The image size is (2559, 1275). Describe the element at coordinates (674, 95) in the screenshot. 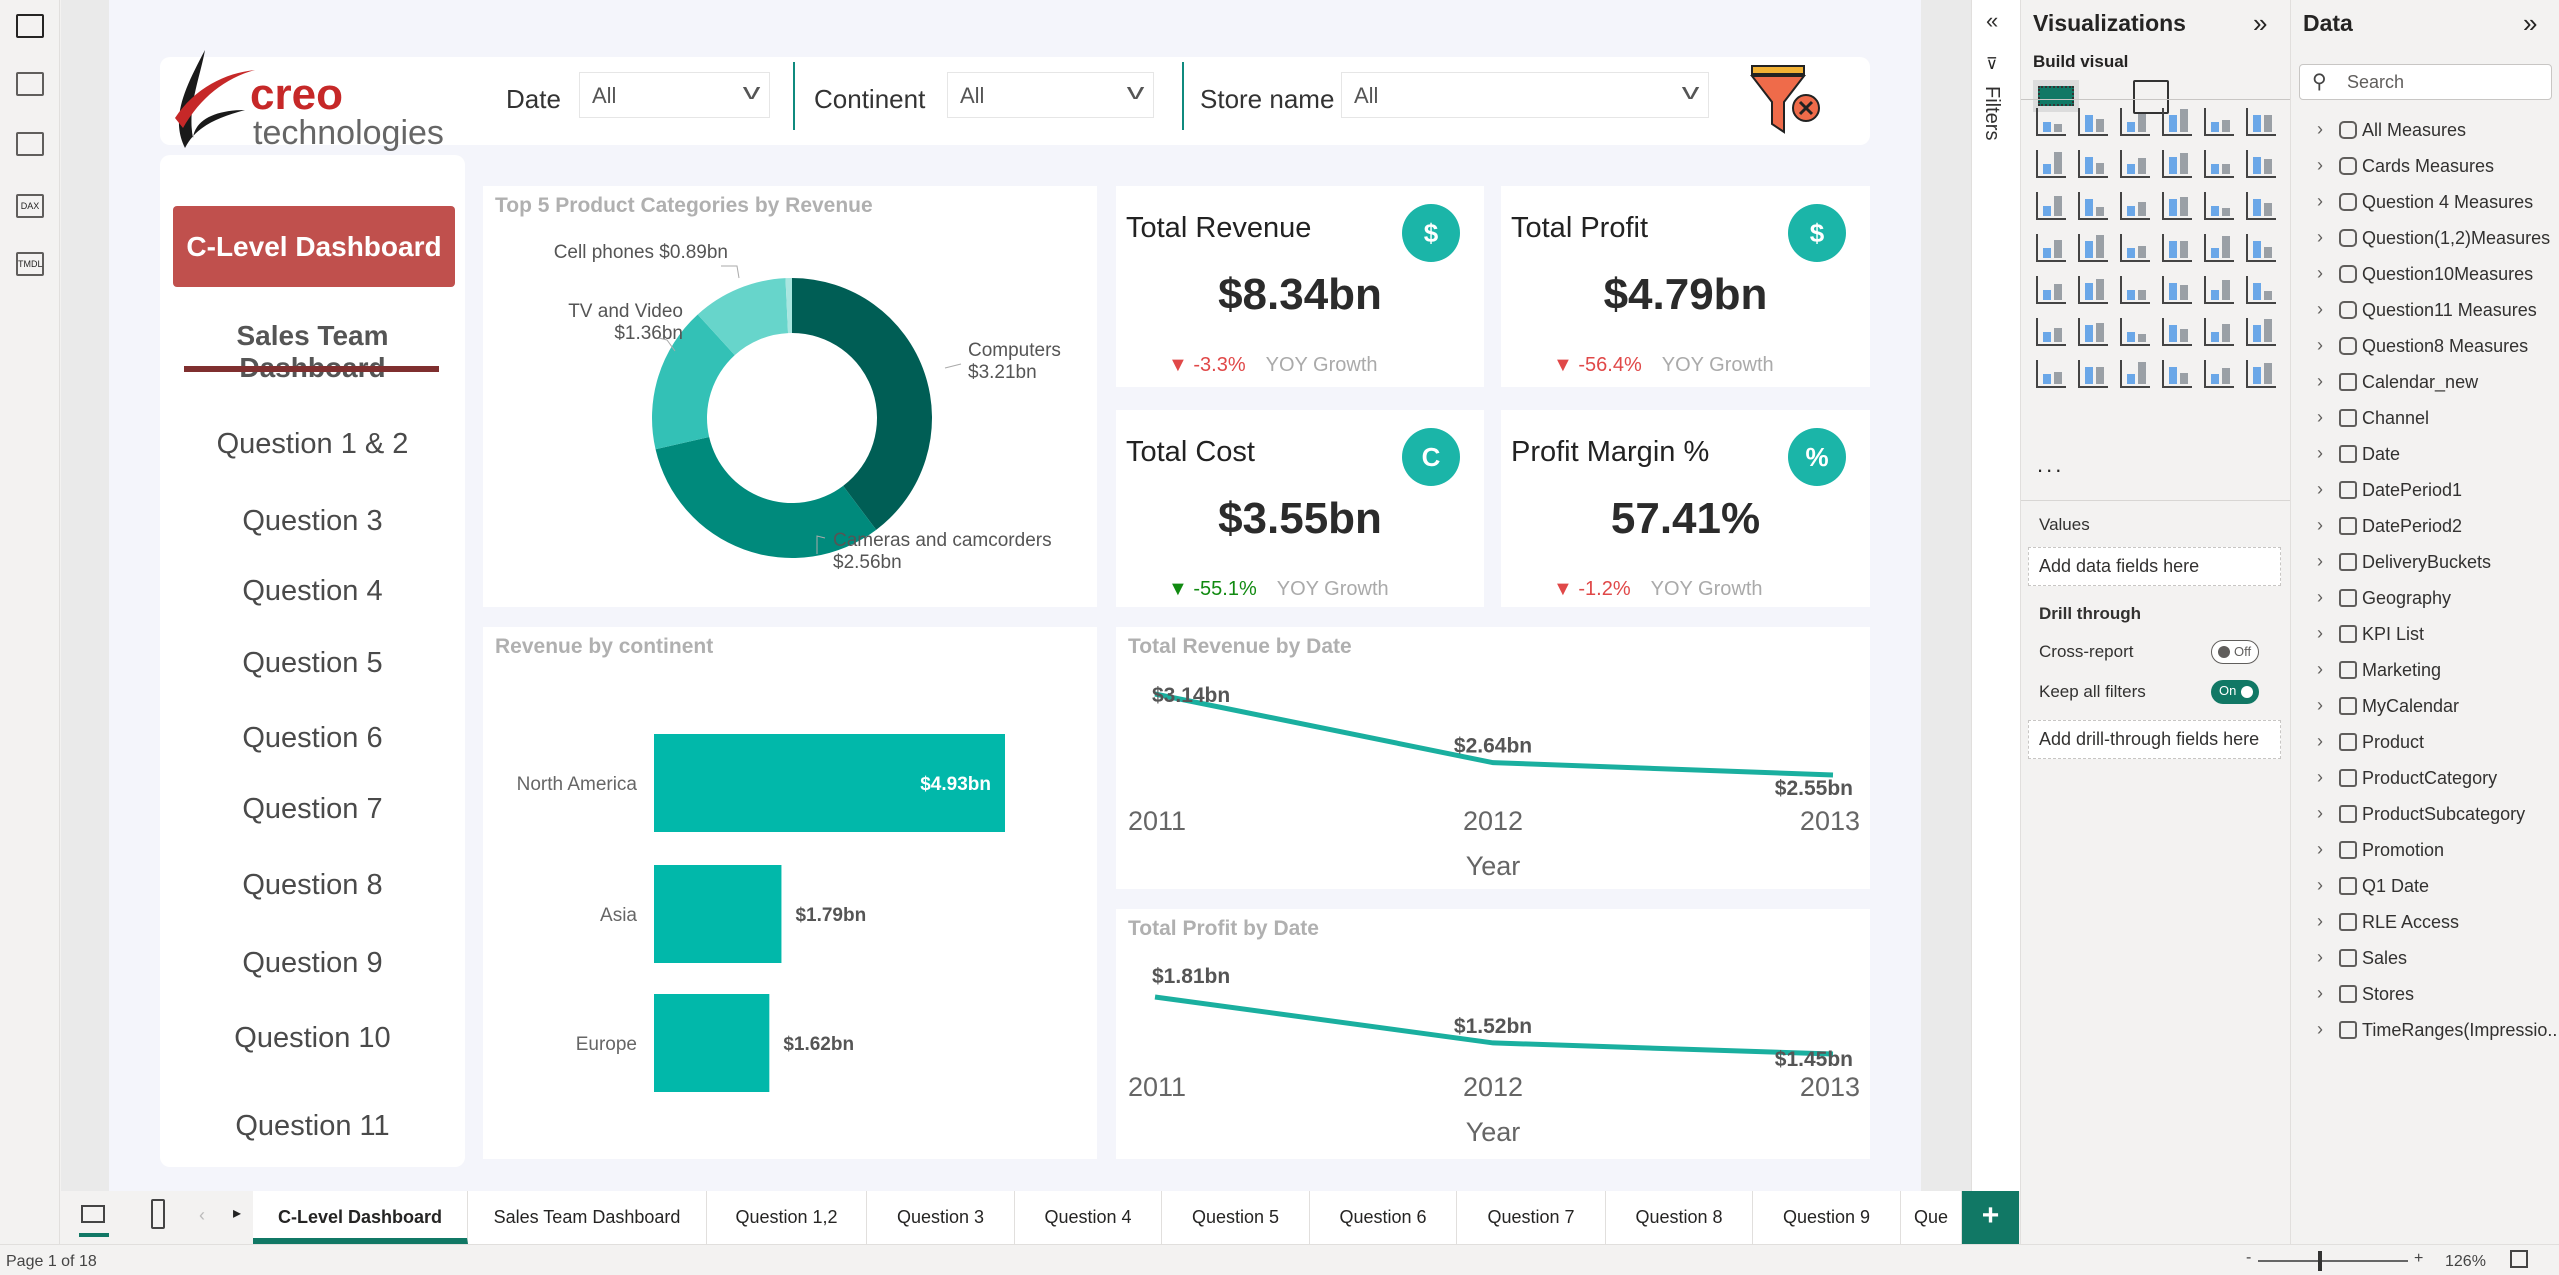

I see `date-slicer-dropdown: All v` at that location.